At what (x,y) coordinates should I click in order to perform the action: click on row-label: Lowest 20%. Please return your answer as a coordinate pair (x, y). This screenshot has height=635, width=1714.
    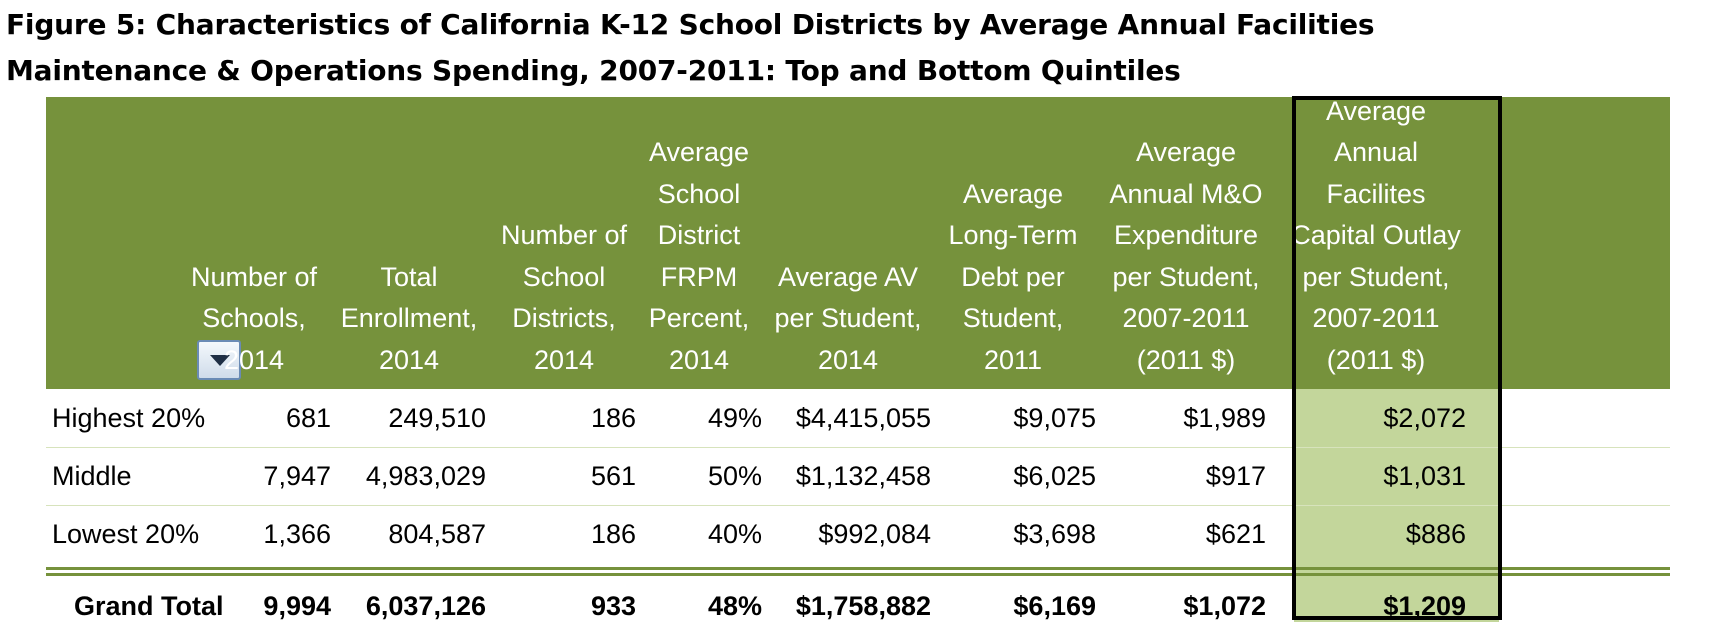
    Looking at the image, I should click on (126, 534).